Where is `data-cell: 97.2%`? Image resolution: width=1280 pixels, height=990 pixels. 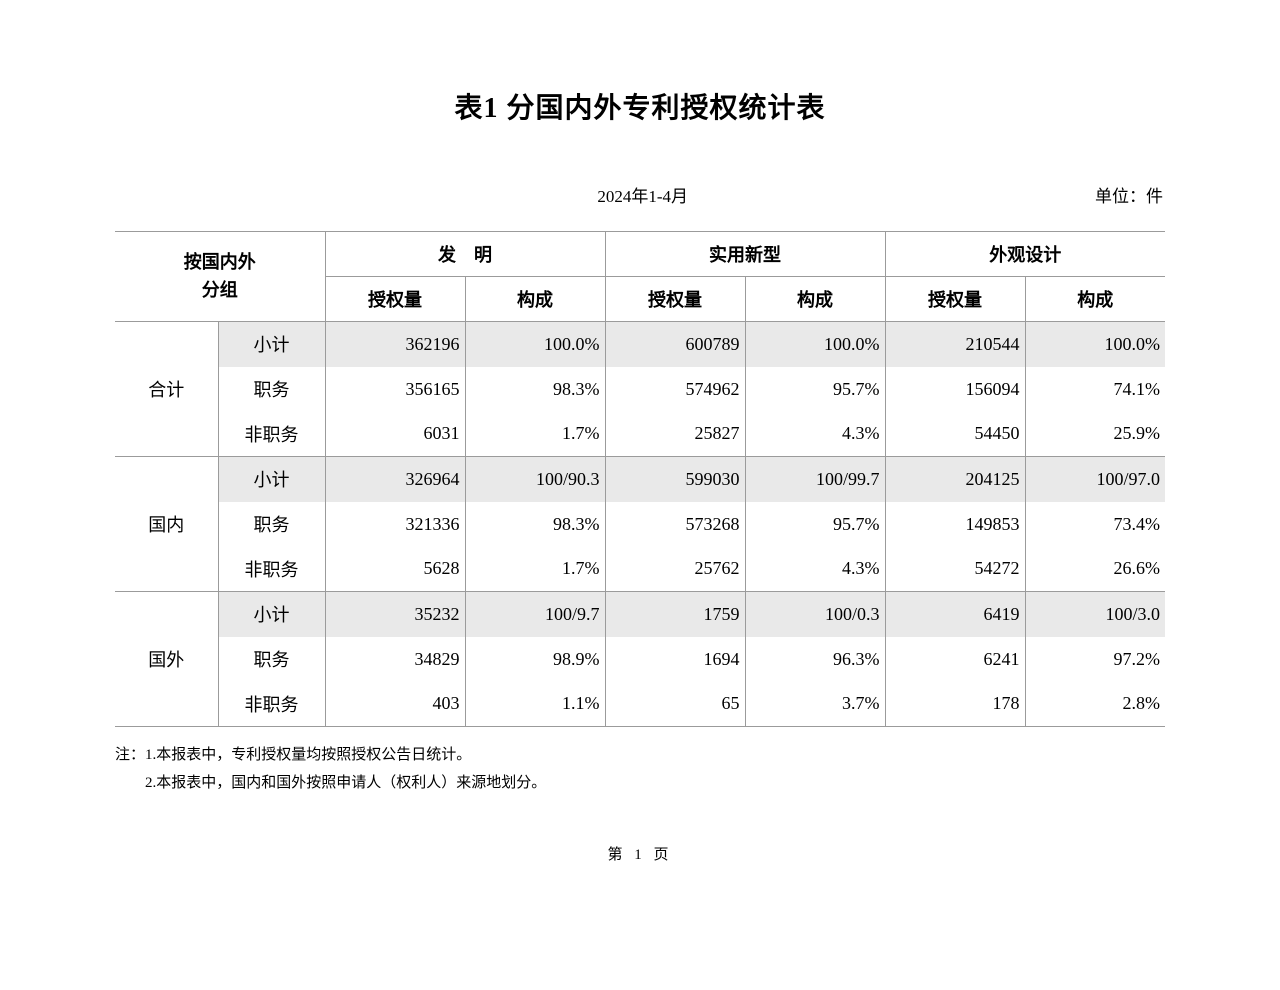
data-cell: 97.2% is located at coordinates (1094, 659).